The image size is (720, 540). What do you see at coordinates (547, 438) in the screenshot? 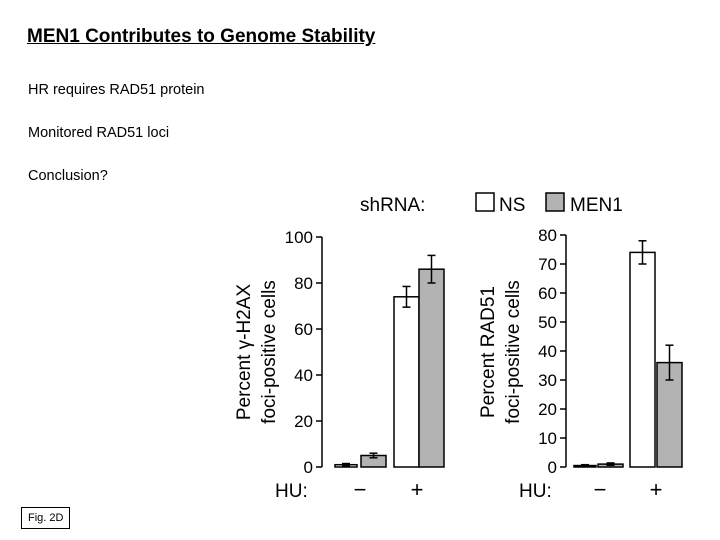
I see `y-tick-label: 10` at bounding box center [547, 438].